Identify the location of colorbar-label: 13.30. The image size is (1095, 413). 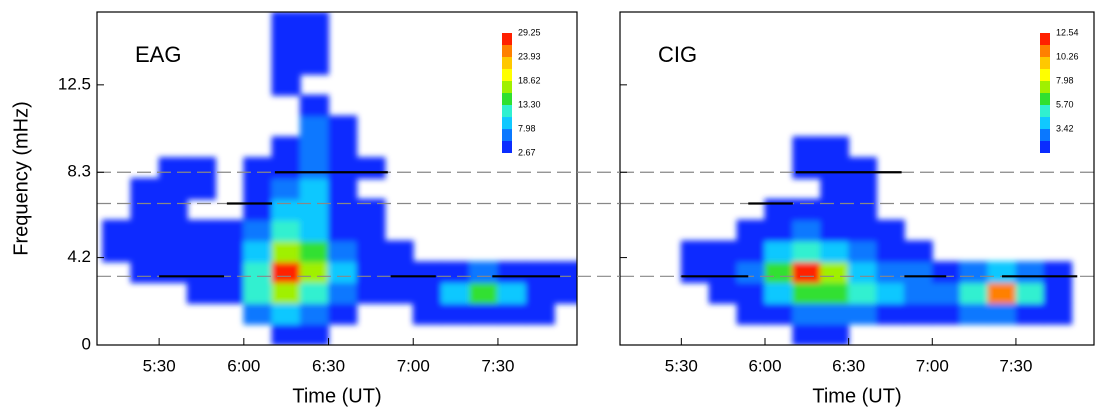
(529, 104).